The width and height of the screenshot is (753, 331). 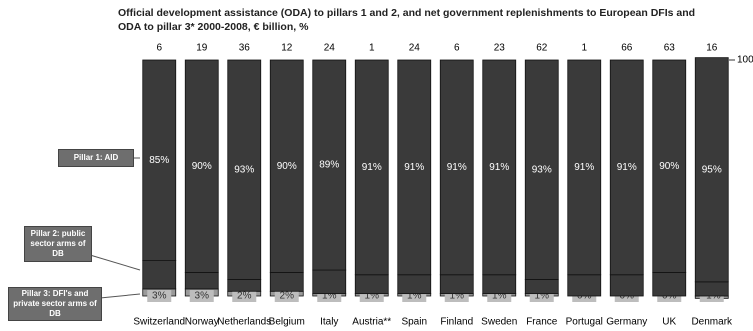 I want to click on x-tick-label: UK, so click(x=669, y=322).